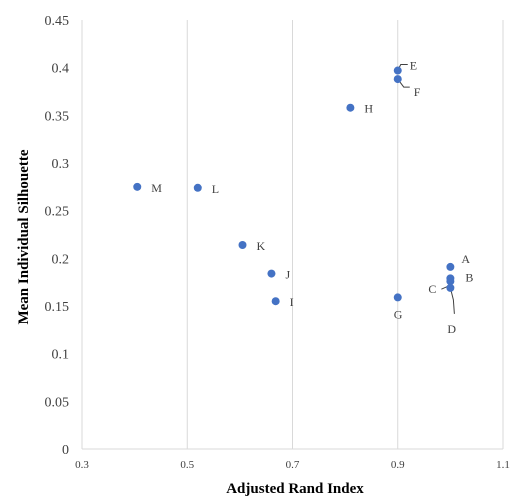  What do you see at coordinates (295, 489) in the screenshot?
I see `x-axis-title: Adjusted Rand Index` at bounding box center [295, 489].